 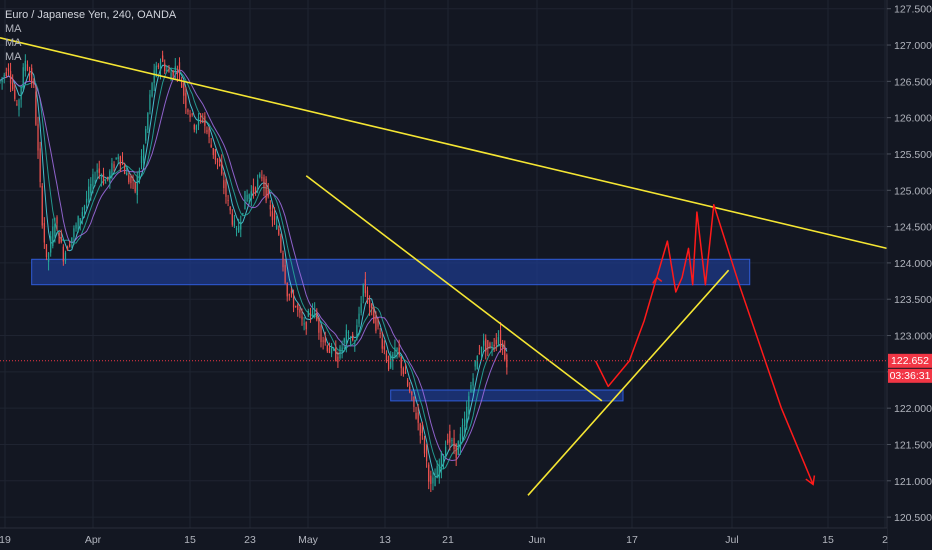 What do you see at coordinates (909, 275) in the screenshot?
I see `price-axis-bg` at bounding box center [909, 275].